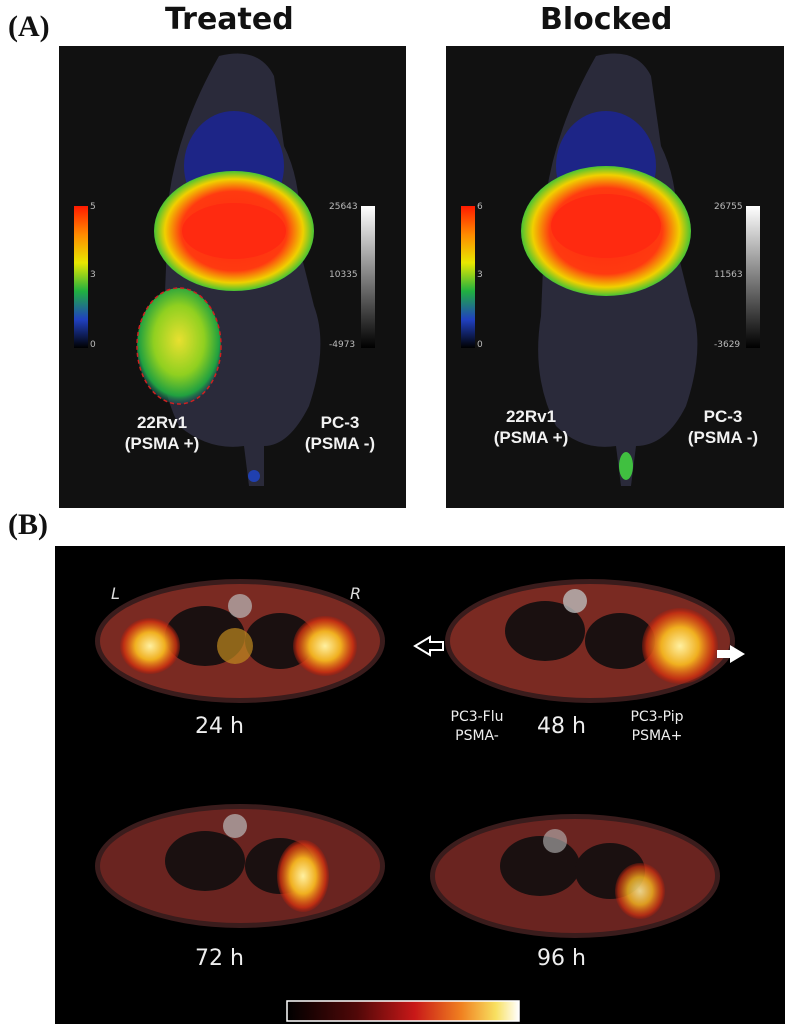  What do you see at coordinates (342, 345) in the screenshot?
I see `treated-gray-min: -4973` at bounding box center [342, 345].